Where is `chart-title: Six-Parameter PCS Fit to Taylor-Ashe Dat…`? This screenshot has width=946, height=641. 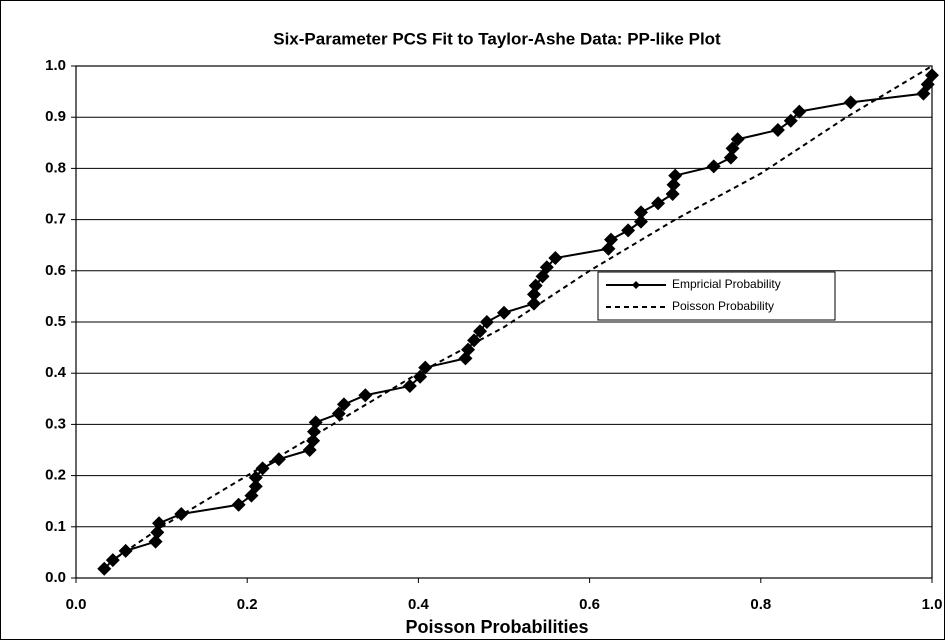 chart-title: Six-Parameter PCS Fit to Taylor-Ashe Dat… is located at coordinates (497, 38).